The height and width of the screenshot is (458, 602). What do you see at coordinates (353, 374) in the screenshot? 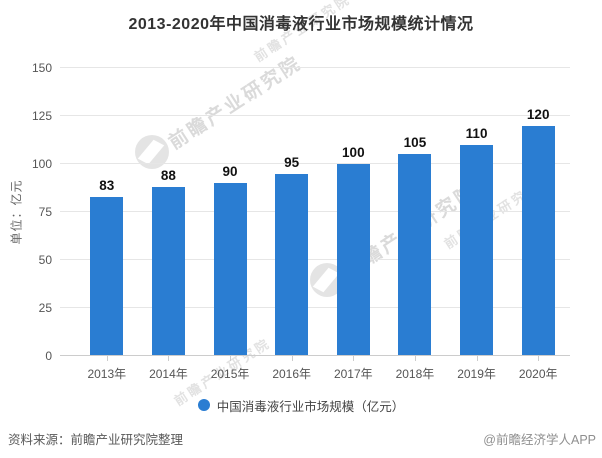
I see `x-tick-label: 2017年` at bounding box center [353, 374].